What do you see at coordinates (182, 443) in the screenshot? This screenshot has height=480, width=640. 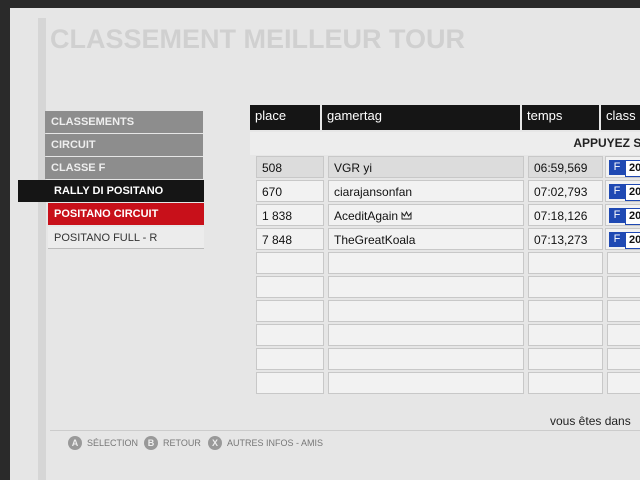 I see `button-label: RETOUR` at bounding box center [182, 443].